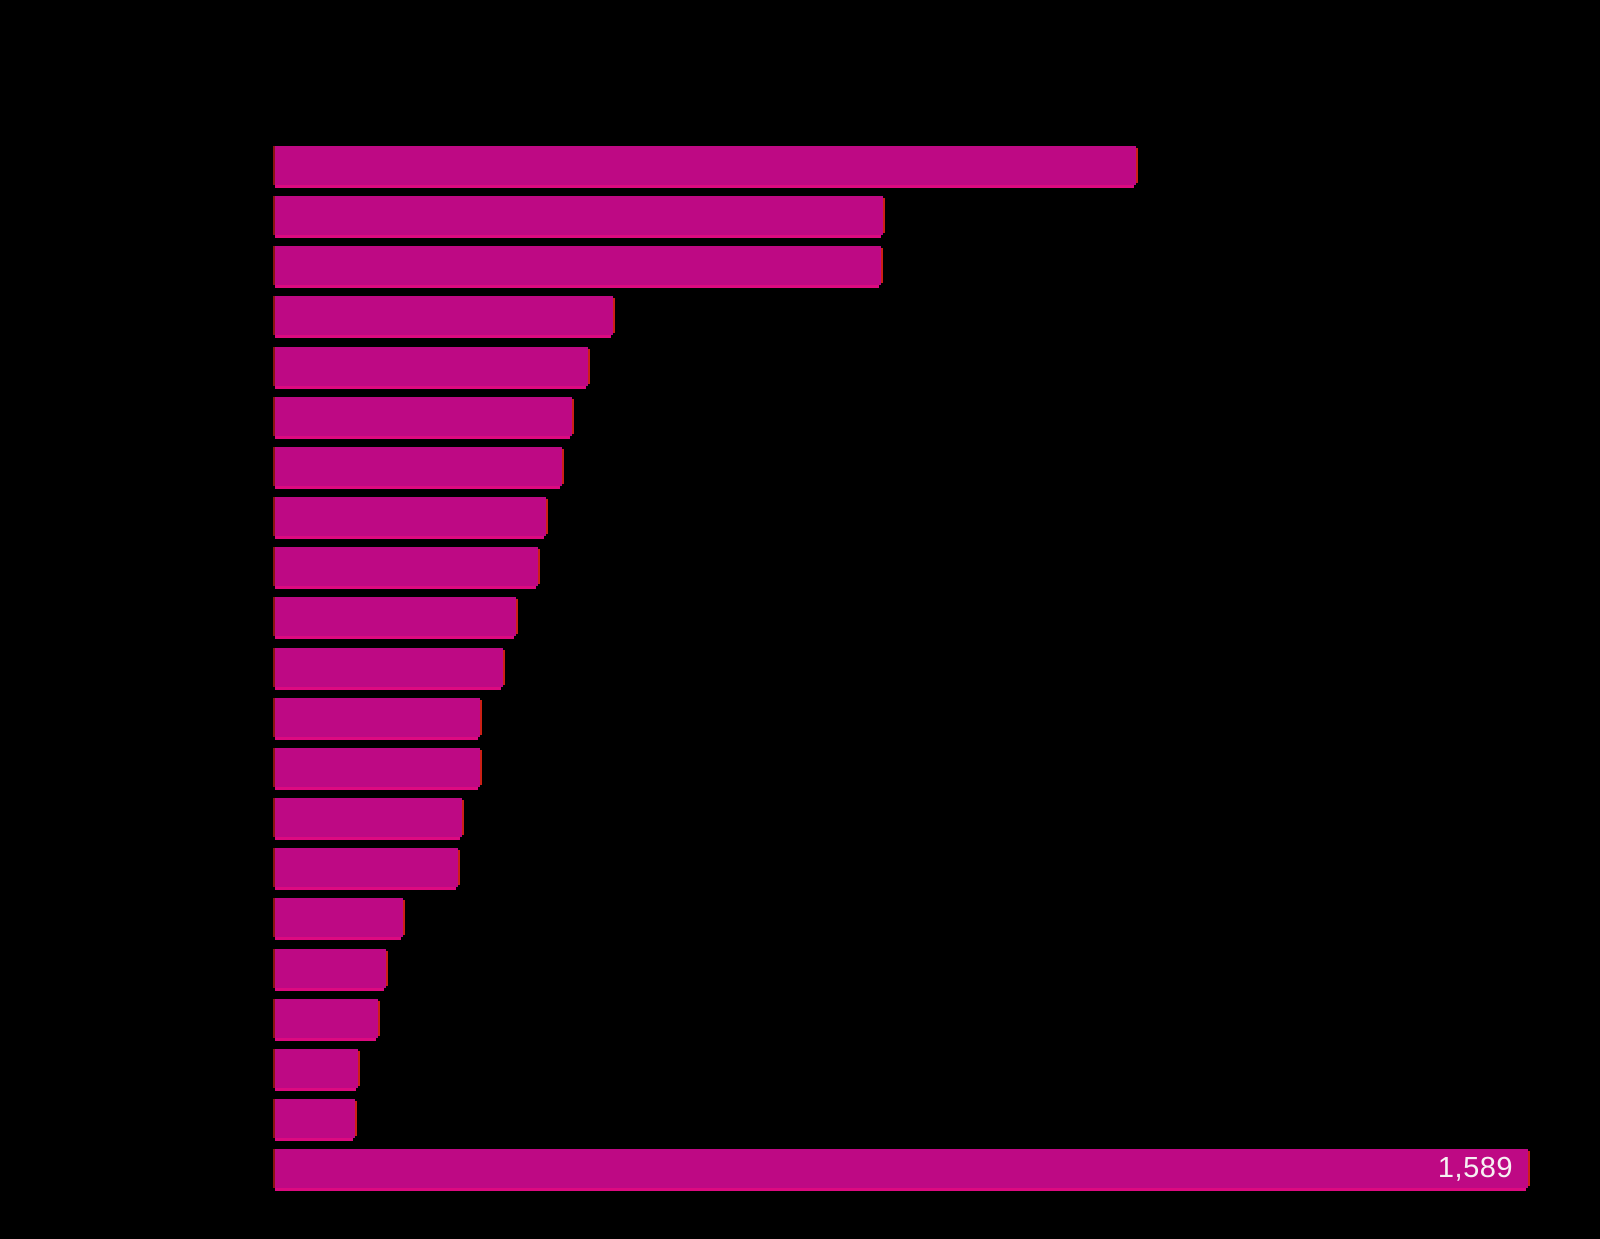  I want to click on total-bar: 1,589, so click(900, 1168).